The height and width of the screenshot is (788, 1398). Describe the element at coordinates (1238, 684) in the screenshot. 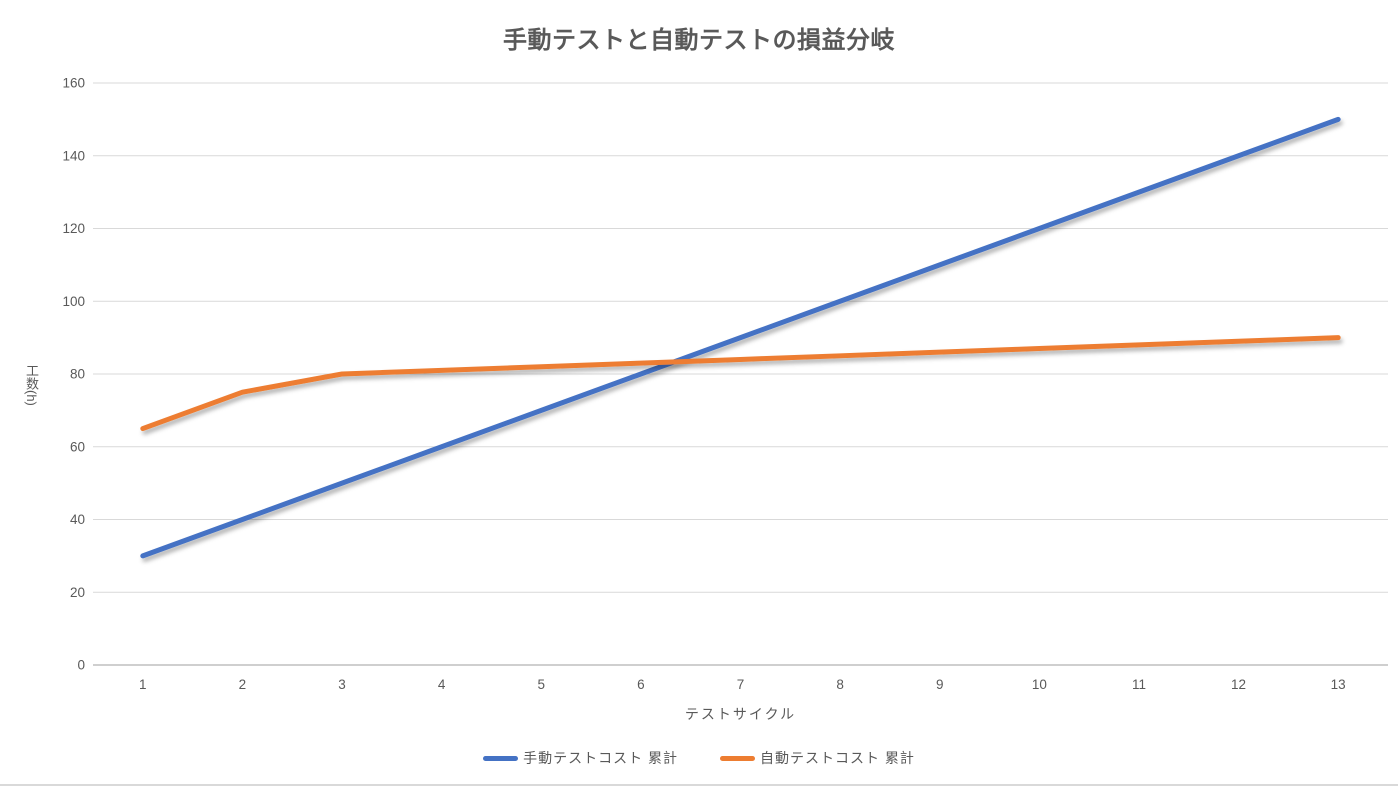

I see `x-tick-label: 12` at that location.